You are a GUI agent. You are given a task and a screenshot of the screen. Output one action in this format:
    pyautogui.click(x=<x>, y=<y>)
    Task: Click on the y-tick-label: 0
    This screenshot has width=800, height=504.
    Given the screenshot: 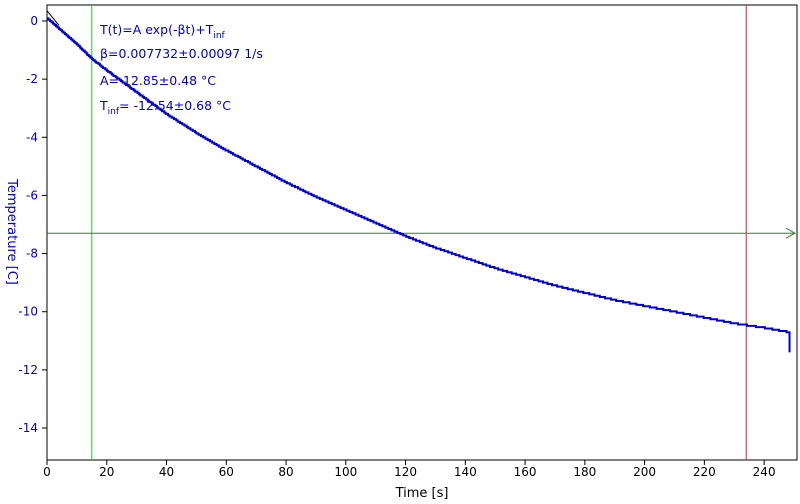 What is the action you would take?
    pyautogui.click(x=34, y=21)
    